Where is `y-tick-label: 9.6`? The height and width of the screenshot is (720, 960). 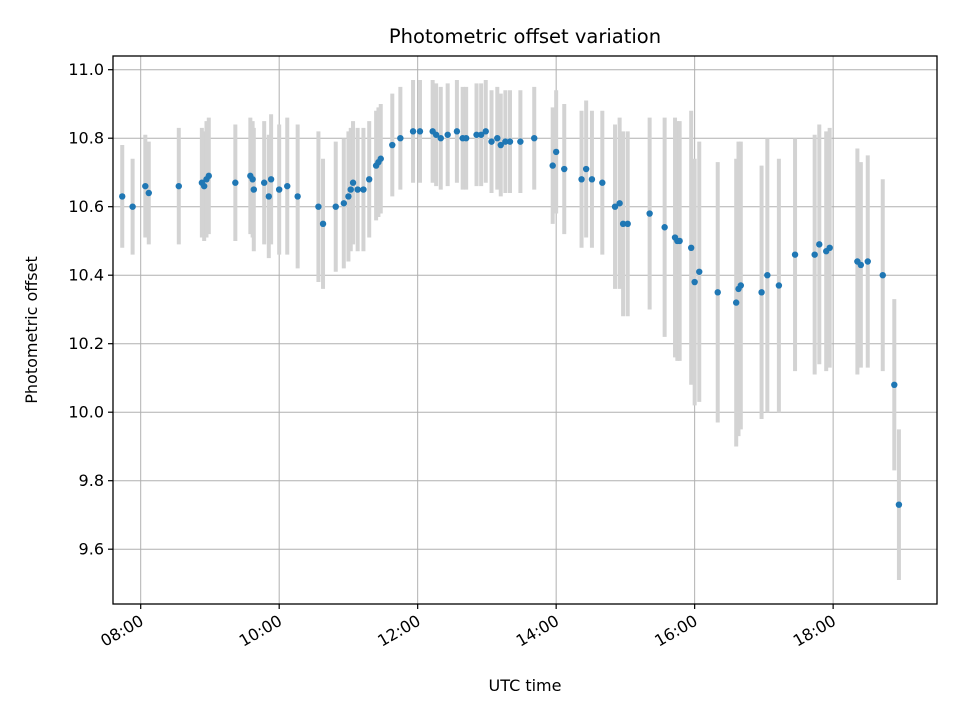
y-tick-label: 9.6 is located at coordinates (91, 549).